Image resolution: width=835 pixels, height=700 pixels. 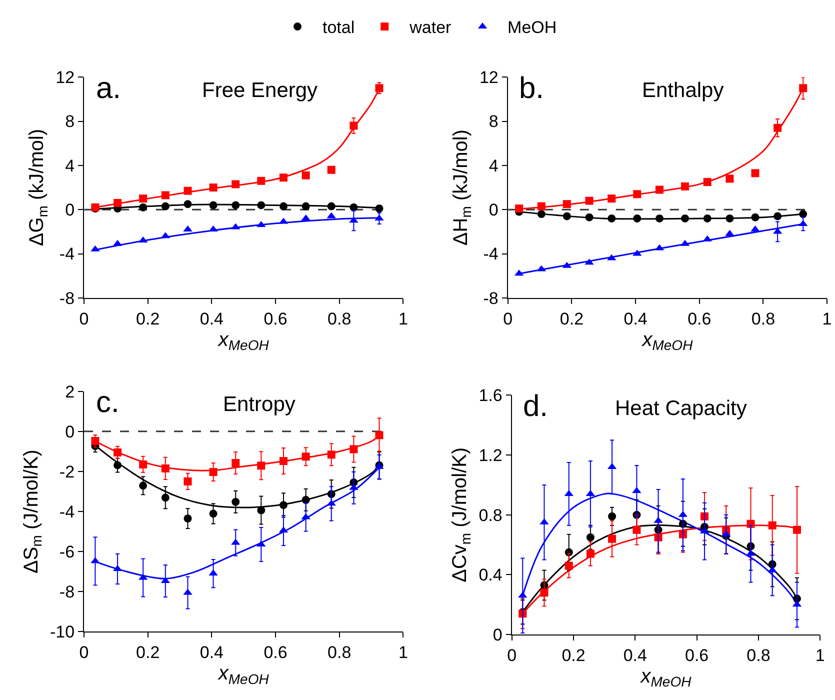 I want to click on legend-label: total, so click(x=338, y=28).